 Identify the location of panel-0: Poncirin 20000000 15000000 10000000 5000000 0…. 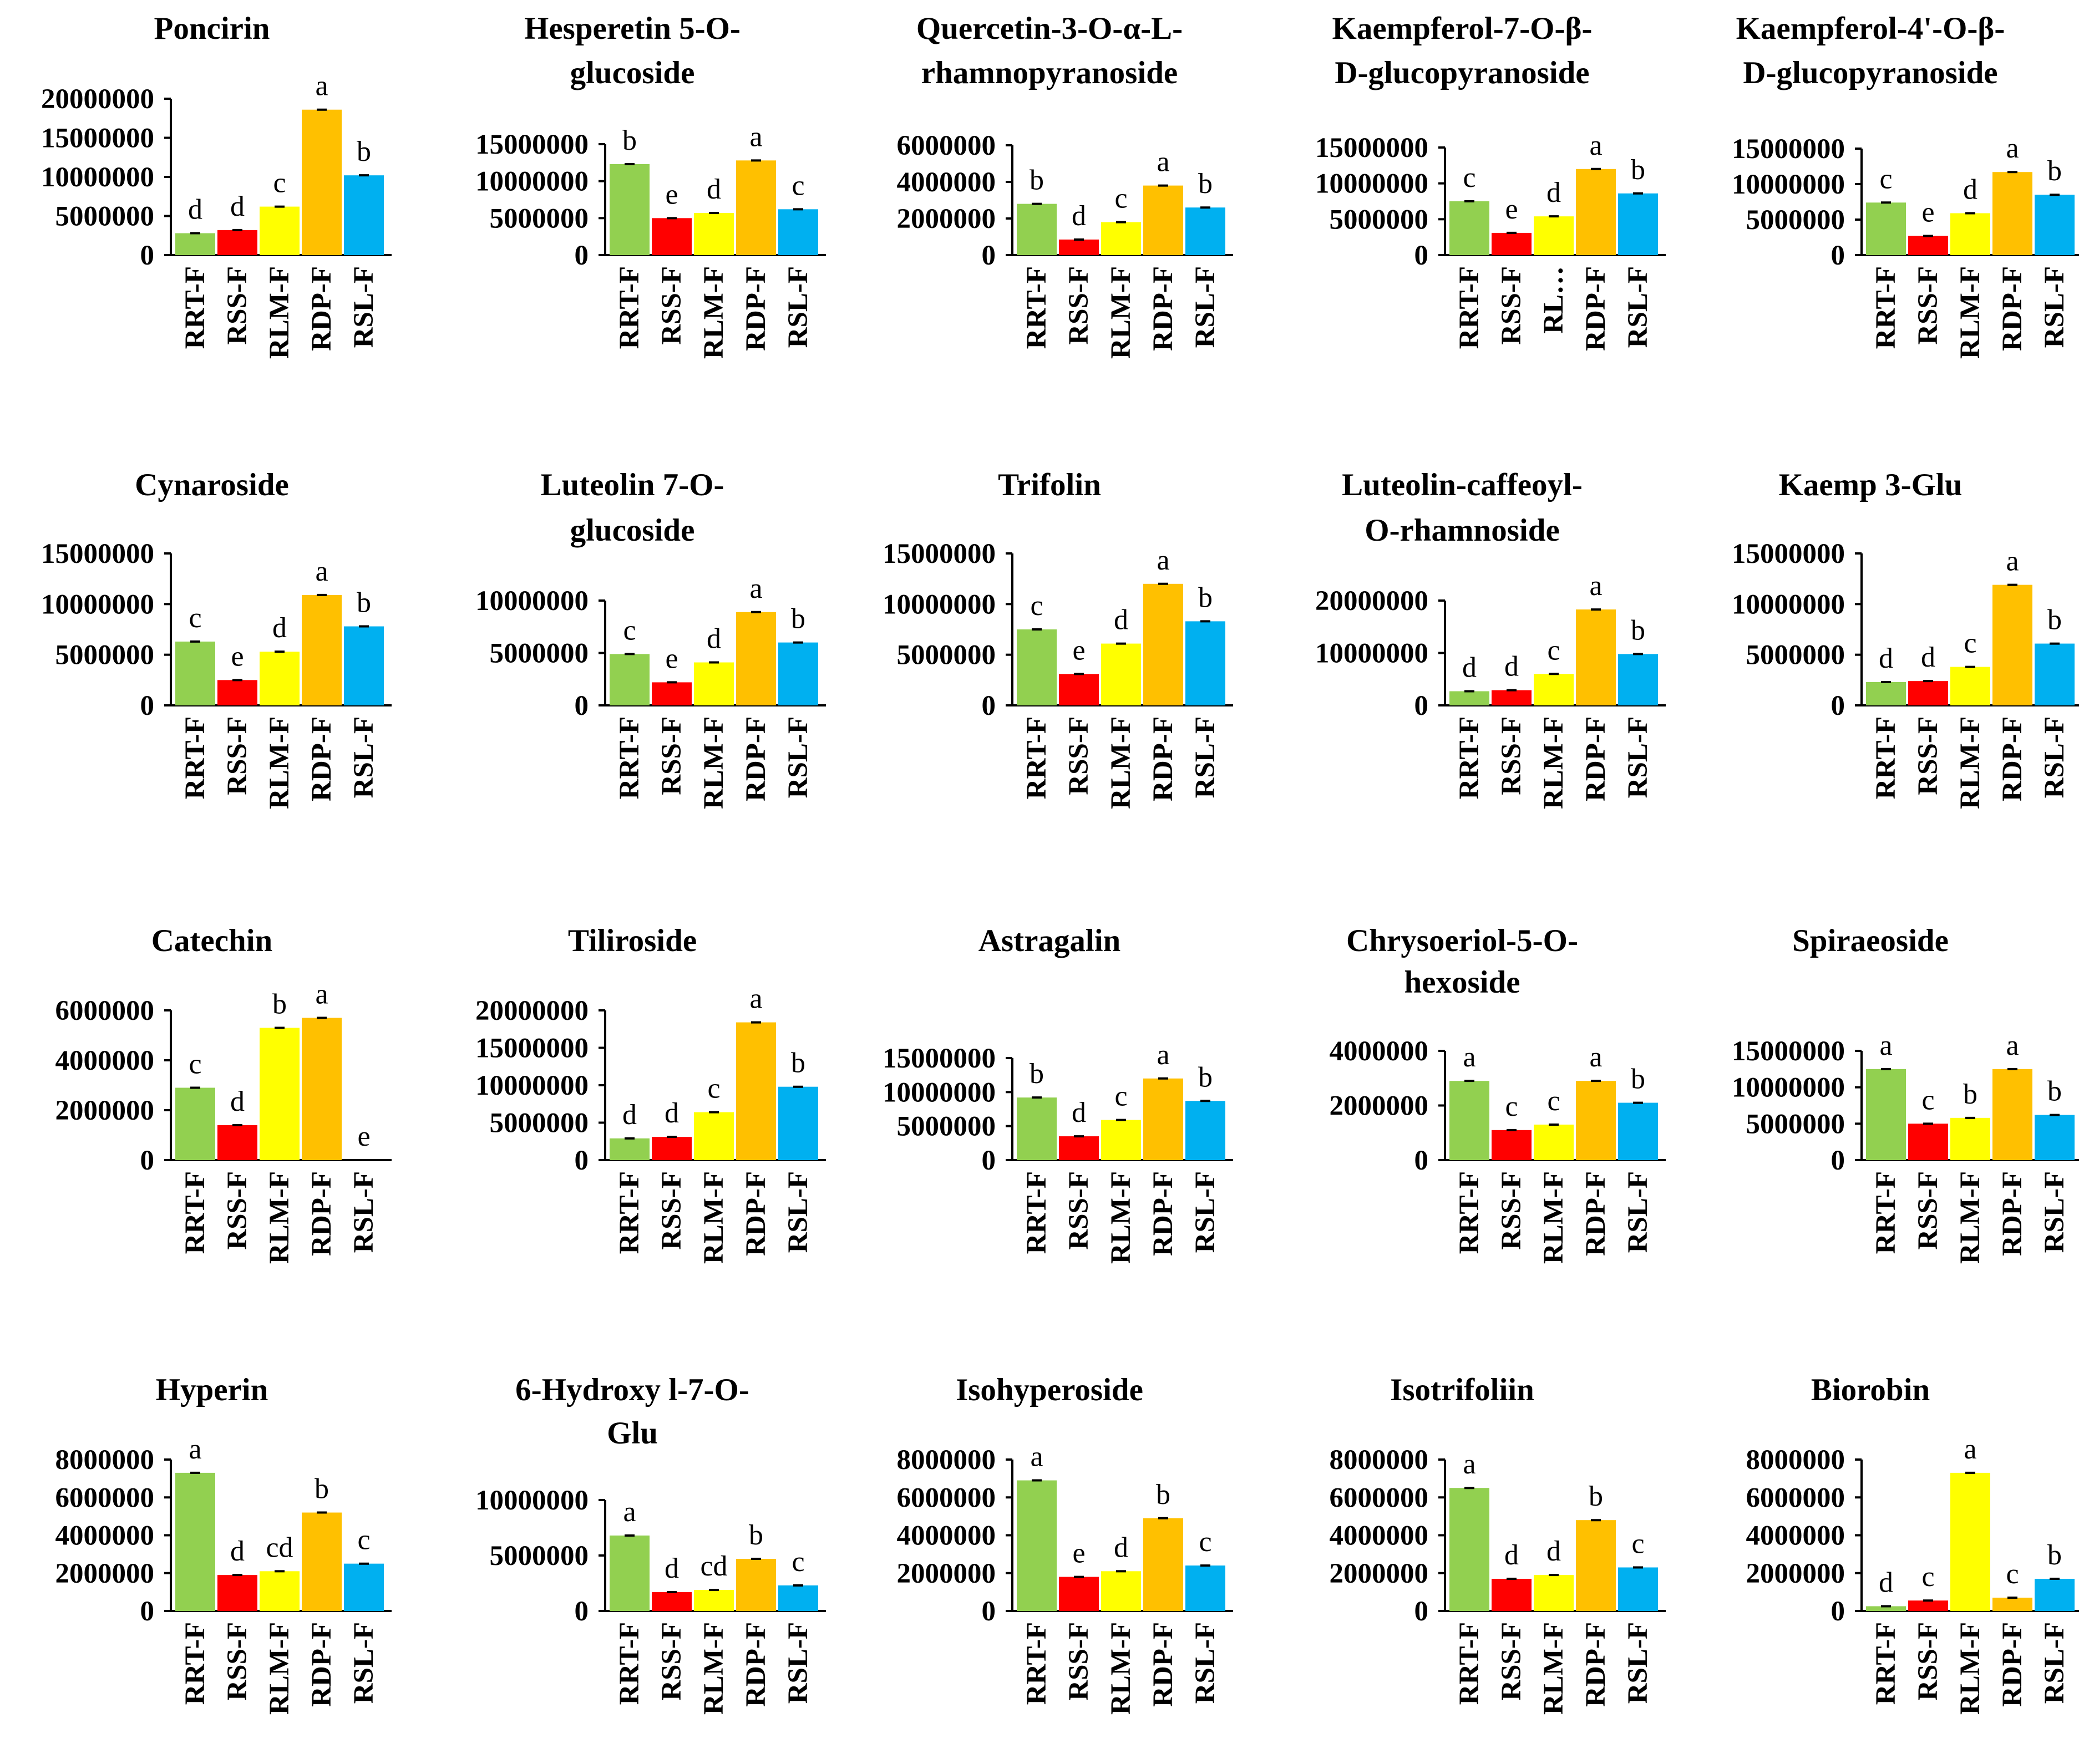
(216, 185).